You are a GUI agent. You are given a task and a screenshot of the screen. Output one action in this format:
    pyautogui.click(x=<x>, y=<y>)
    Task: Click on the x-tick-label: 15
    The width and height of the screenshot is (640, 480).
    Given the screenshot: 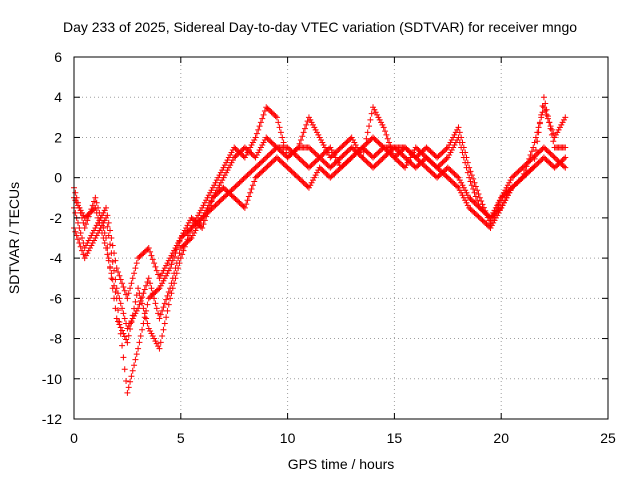 What is the action you would take?
    pyautogui.click(x=395, y=438)
    